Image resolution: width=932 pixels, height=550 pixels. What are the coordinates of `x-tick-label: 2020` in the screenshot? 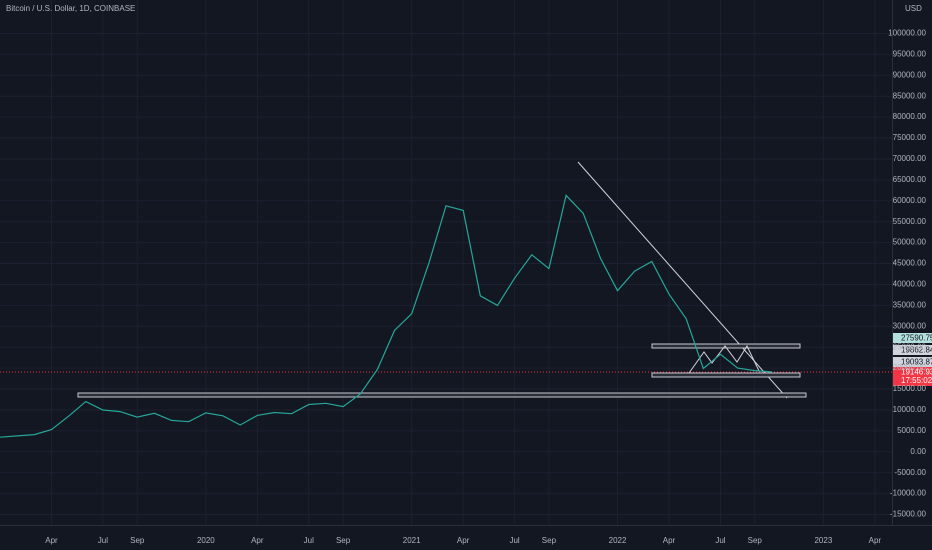 It's located at (206, 540).